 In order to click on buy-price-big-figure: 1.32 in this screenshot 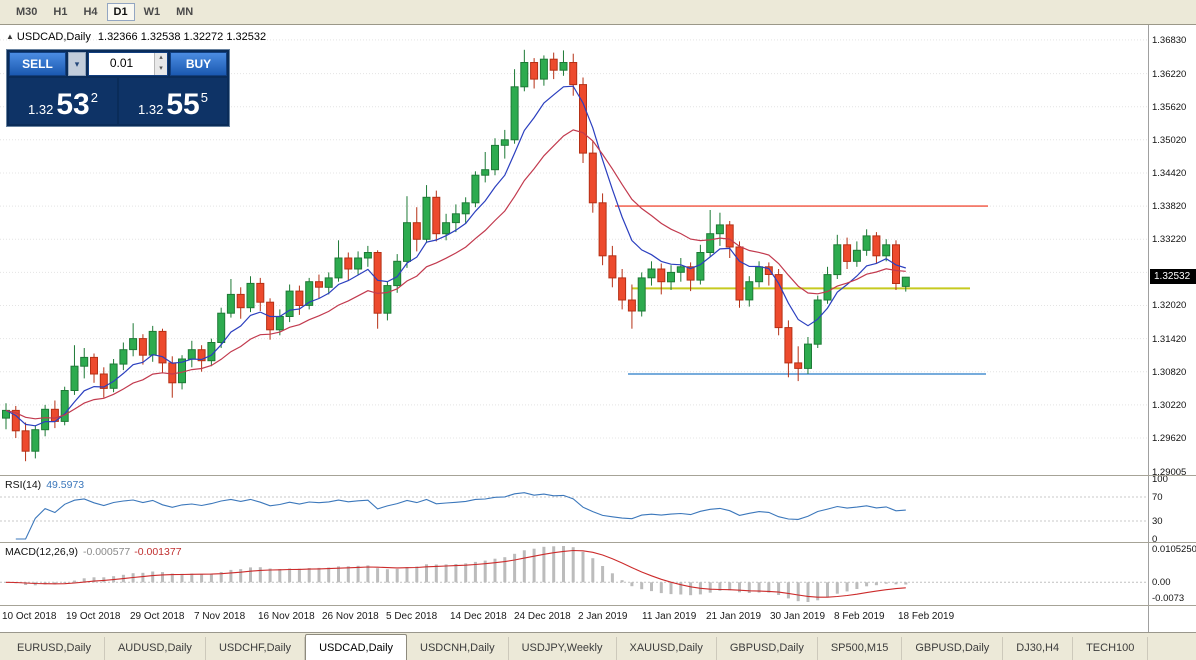, I will do `click(151, 109)`.